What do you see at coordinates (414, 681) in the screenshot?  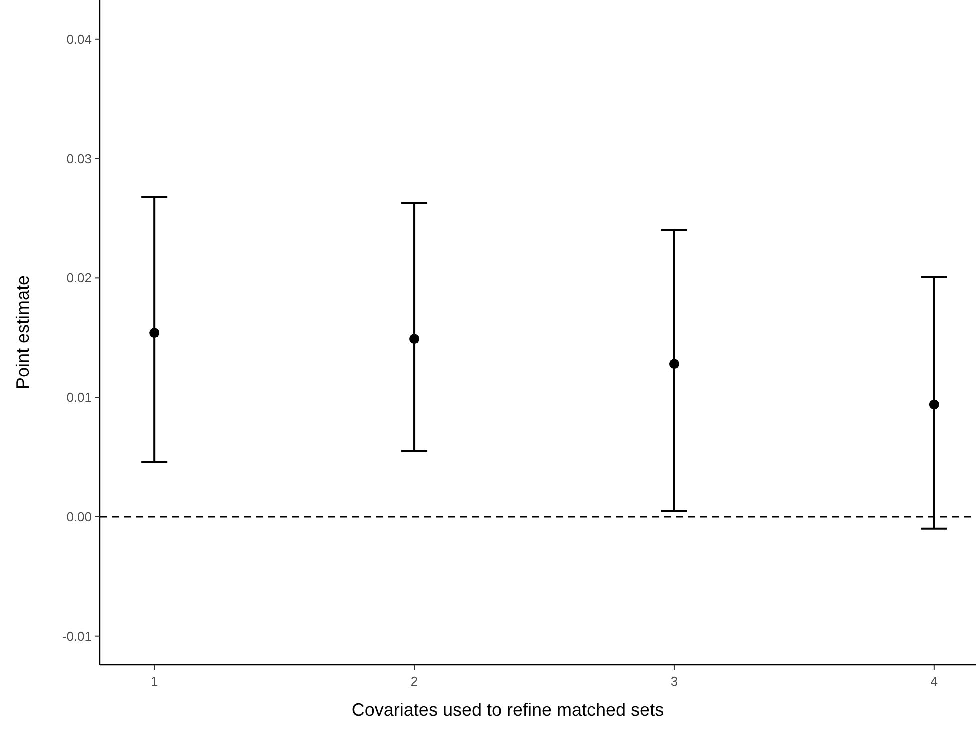 I see `x-tick-label: 2` at bounding box center [414, 681].